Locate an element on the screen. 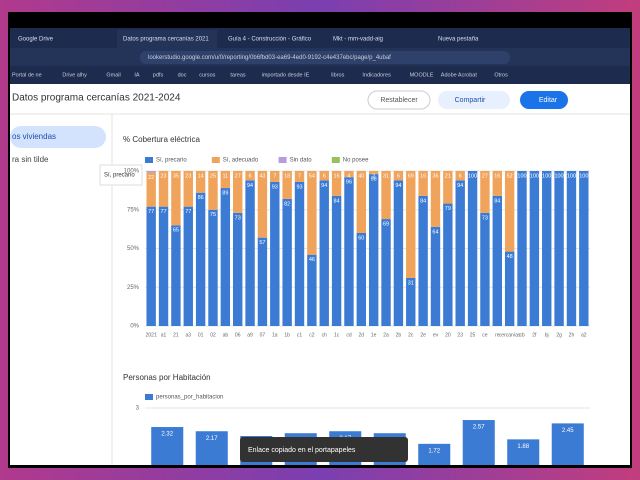 The width and height of the screenshot is (640, 480). tab-title: Guía 4 - Construcción - Gráfico is located at coordinates (270, 40).